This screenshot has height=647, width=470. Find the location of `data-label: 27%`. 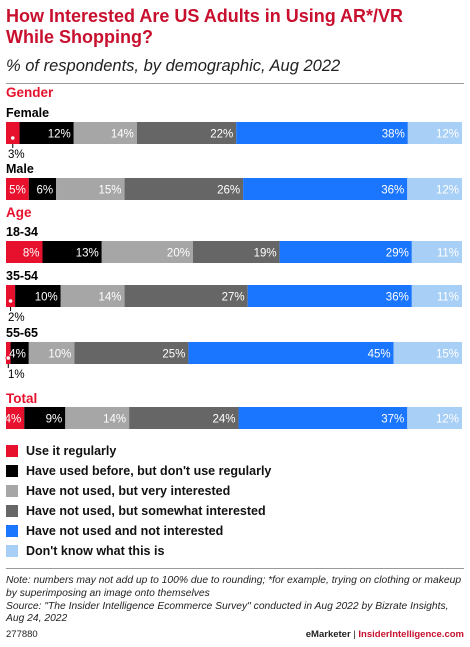

data-label: 27% is located at coordinates (233, 298).